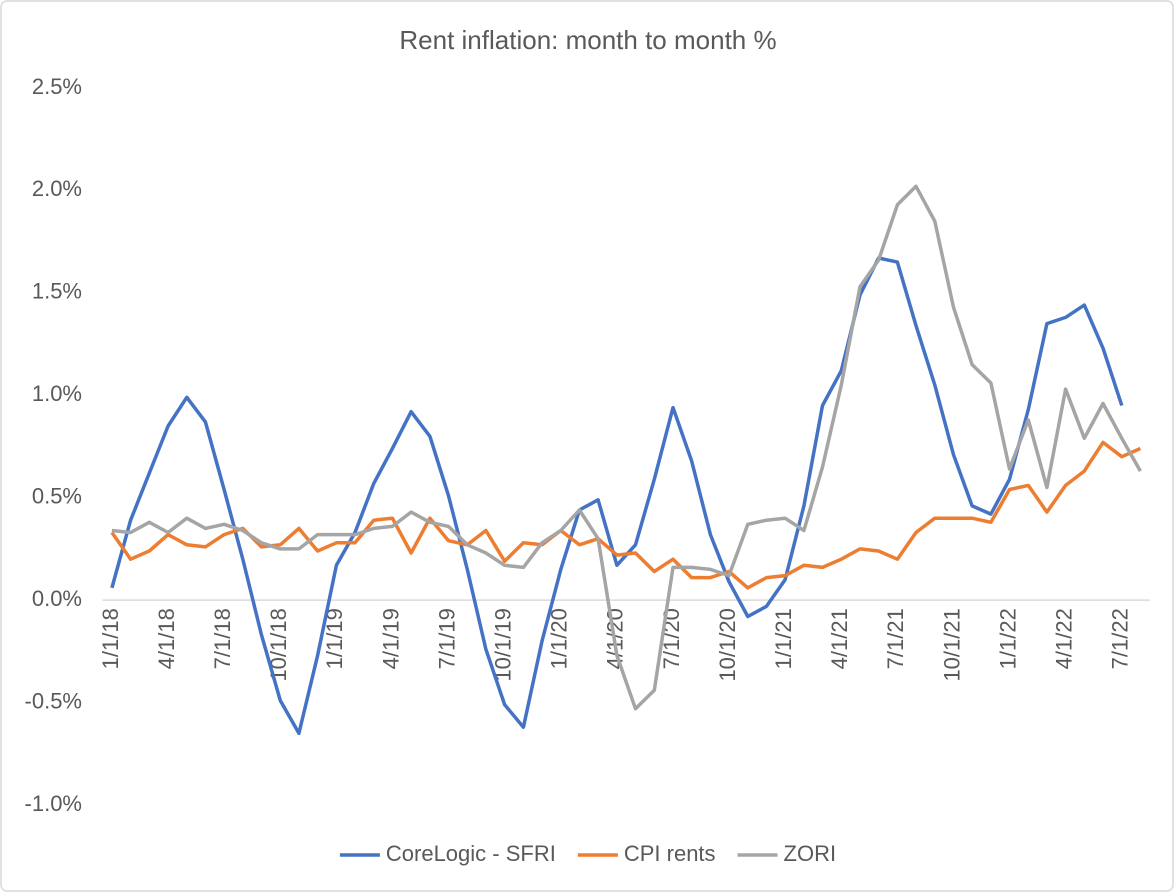  What do you see at coordinates (1007, 638) in the screenshot?
I see `x-tick-label: 1/1/22` at bounding box center [1007, 638].